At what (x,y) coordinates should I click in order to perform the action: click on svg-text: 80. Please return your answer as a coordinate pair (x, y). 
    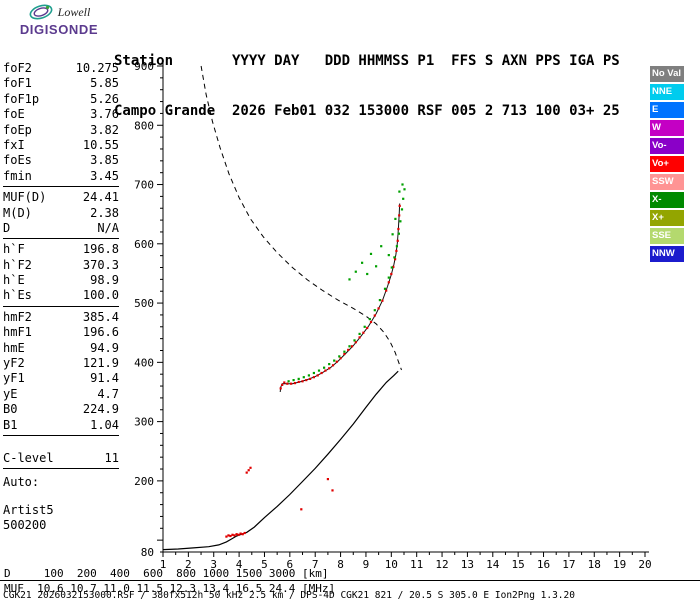
    Looking at the image, I should click on (147, 552).